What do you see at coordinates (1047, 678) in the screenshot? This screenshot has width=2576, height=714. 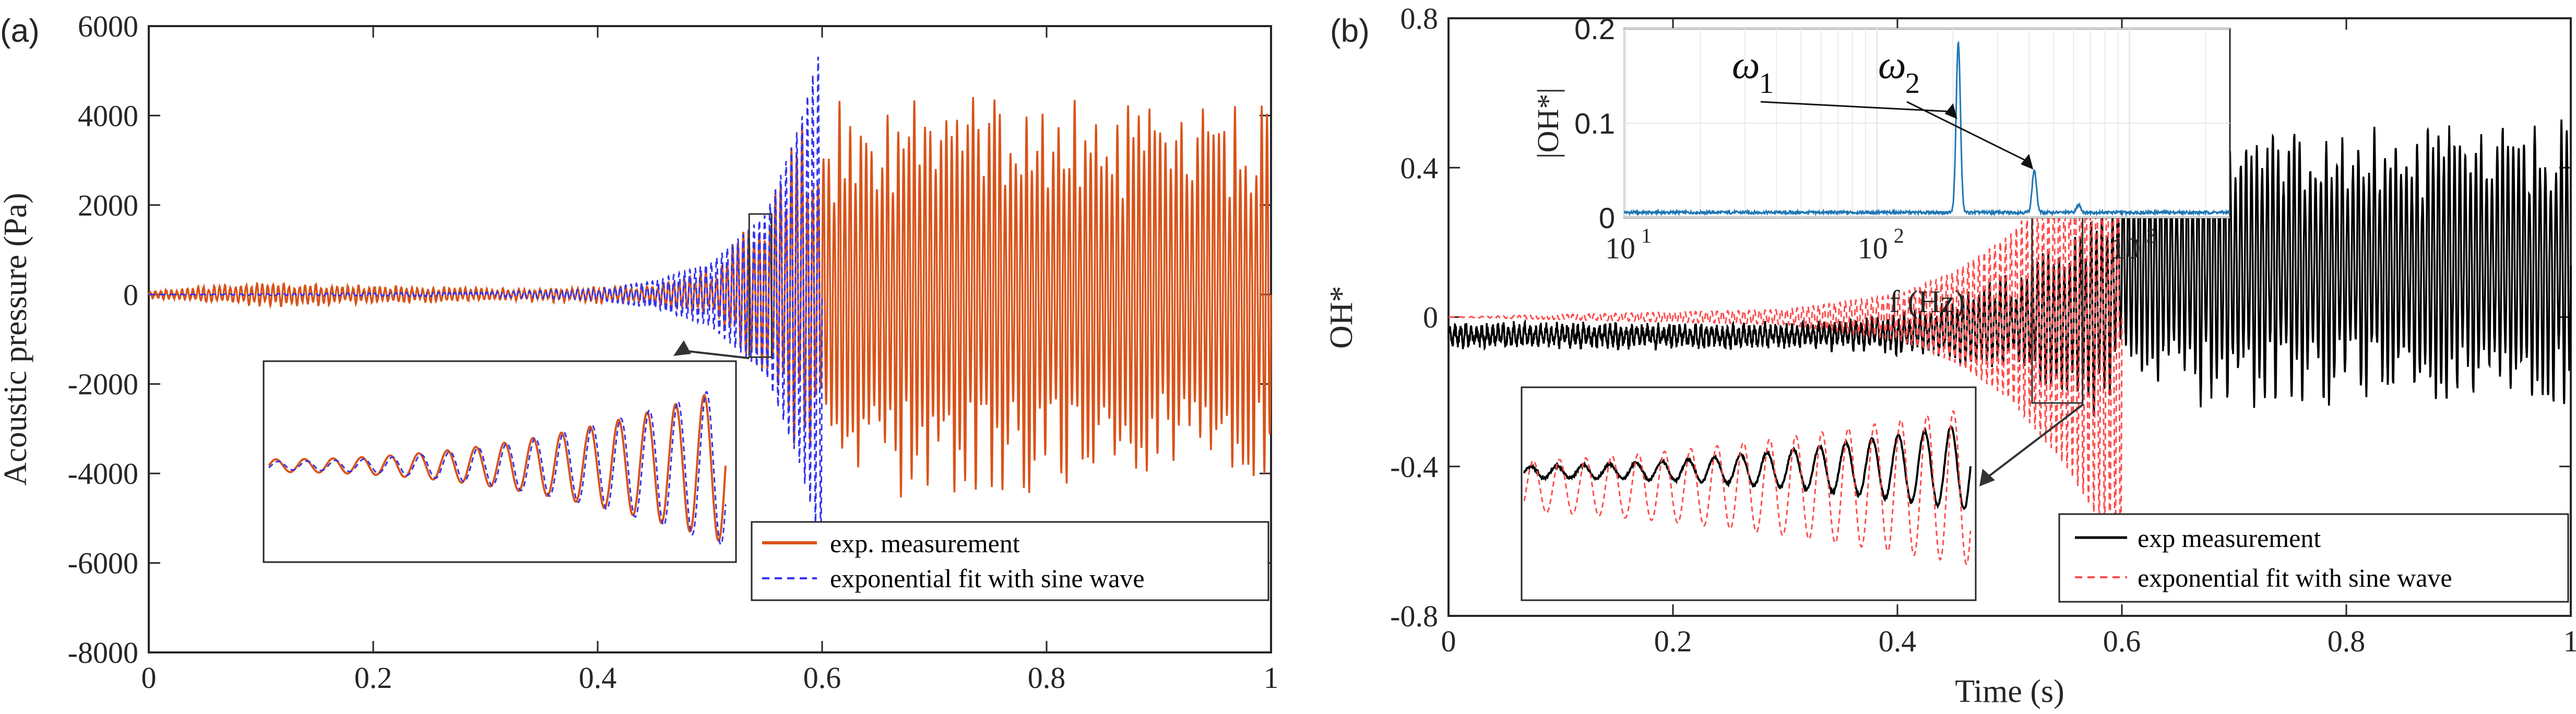 I see `panel-a-x-tick-label: 0.8` at bounding box center [1047, 678].